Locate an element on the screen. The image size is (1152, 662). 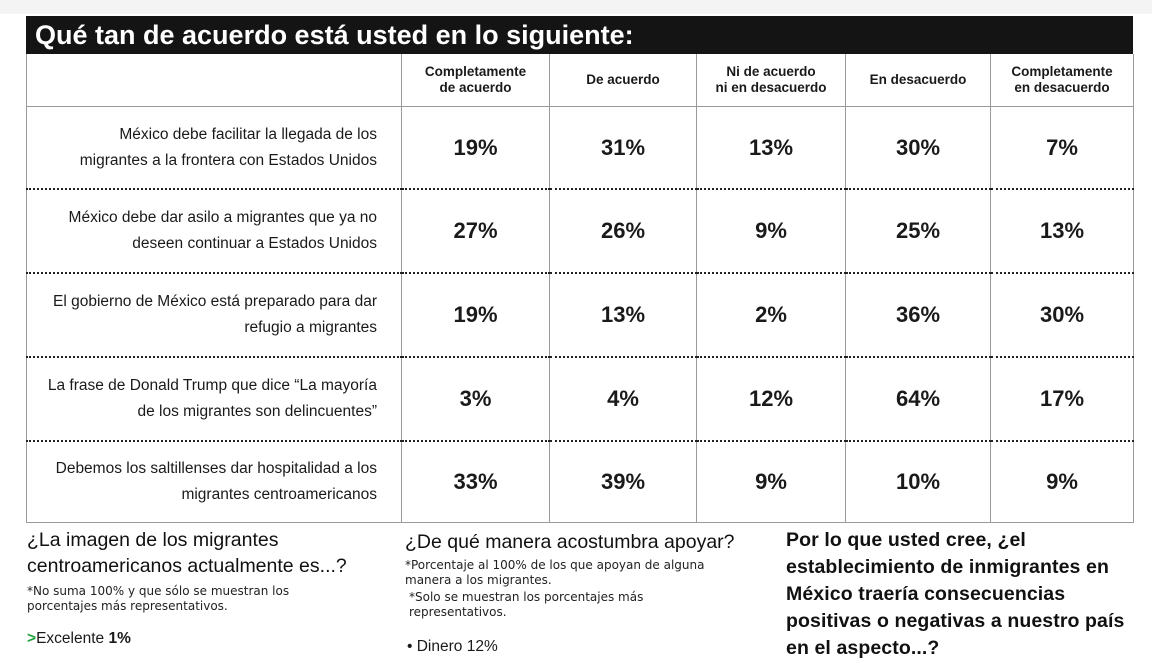
header-en-desacuerdo: En desacuerdo is located at coordinates (918, 80).